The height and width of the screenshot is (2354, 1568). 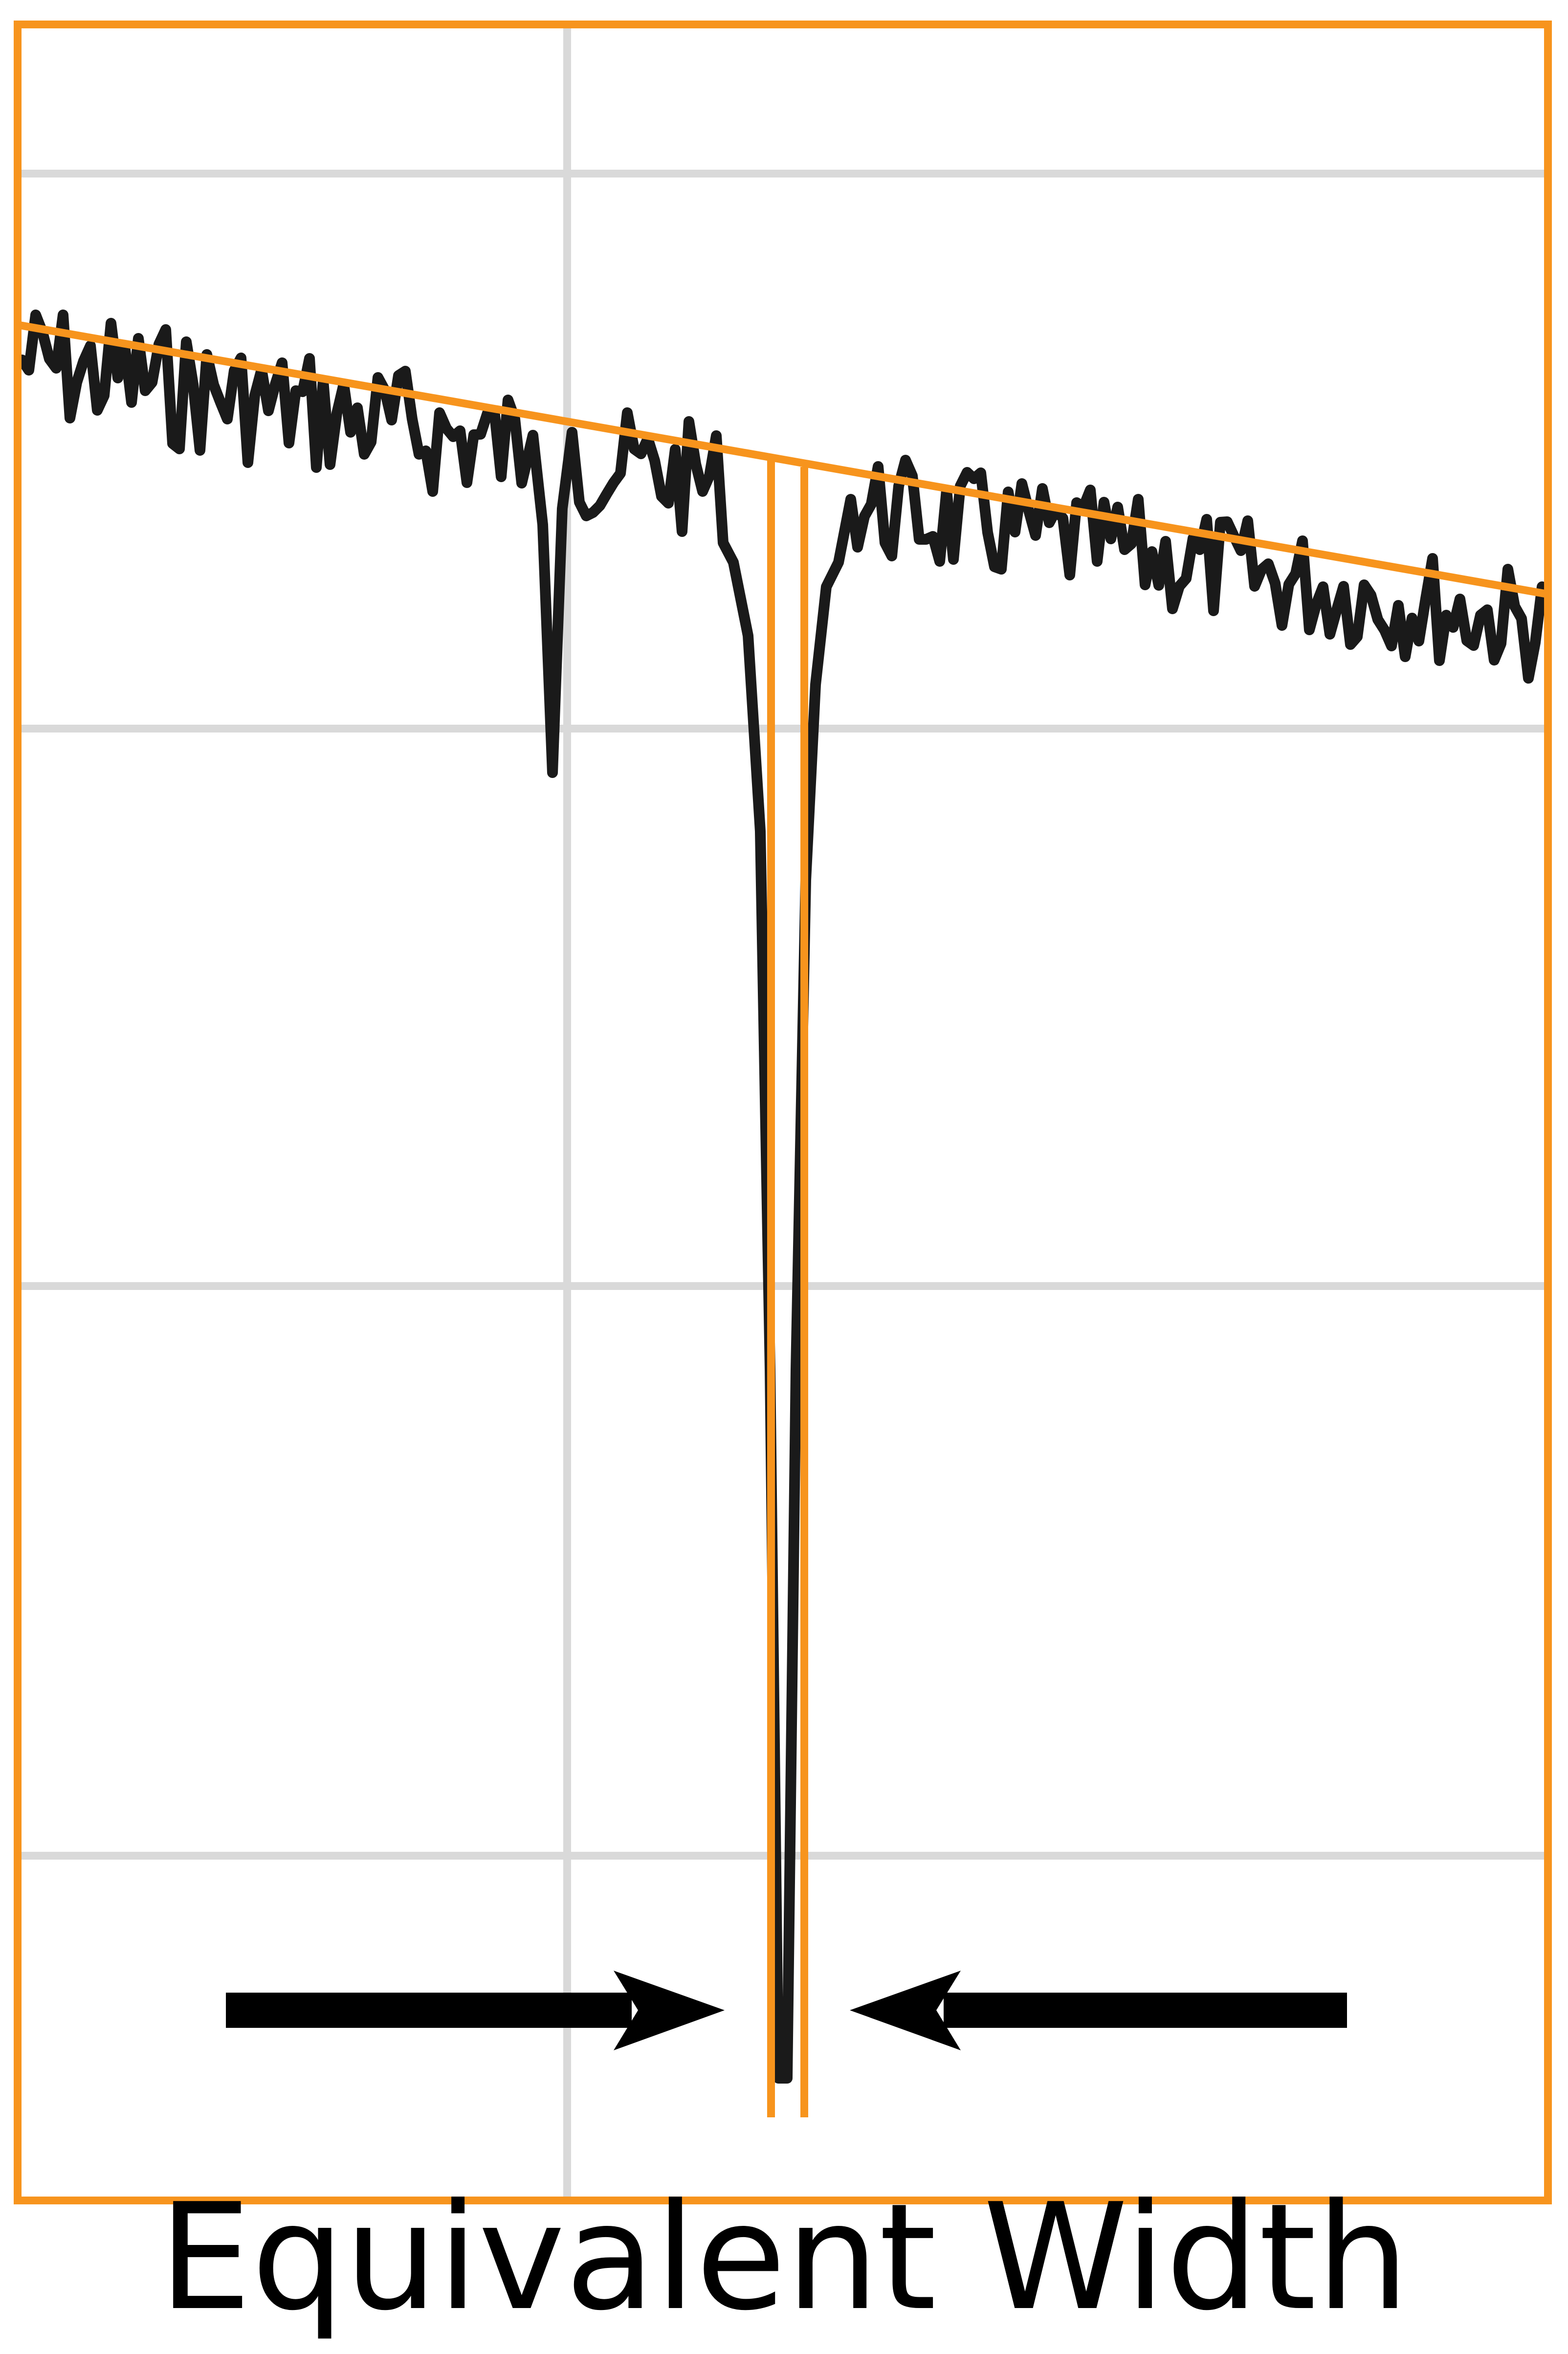 I want to click on diagram-caption: Equivalent Width, so click(x=784, y=2257).